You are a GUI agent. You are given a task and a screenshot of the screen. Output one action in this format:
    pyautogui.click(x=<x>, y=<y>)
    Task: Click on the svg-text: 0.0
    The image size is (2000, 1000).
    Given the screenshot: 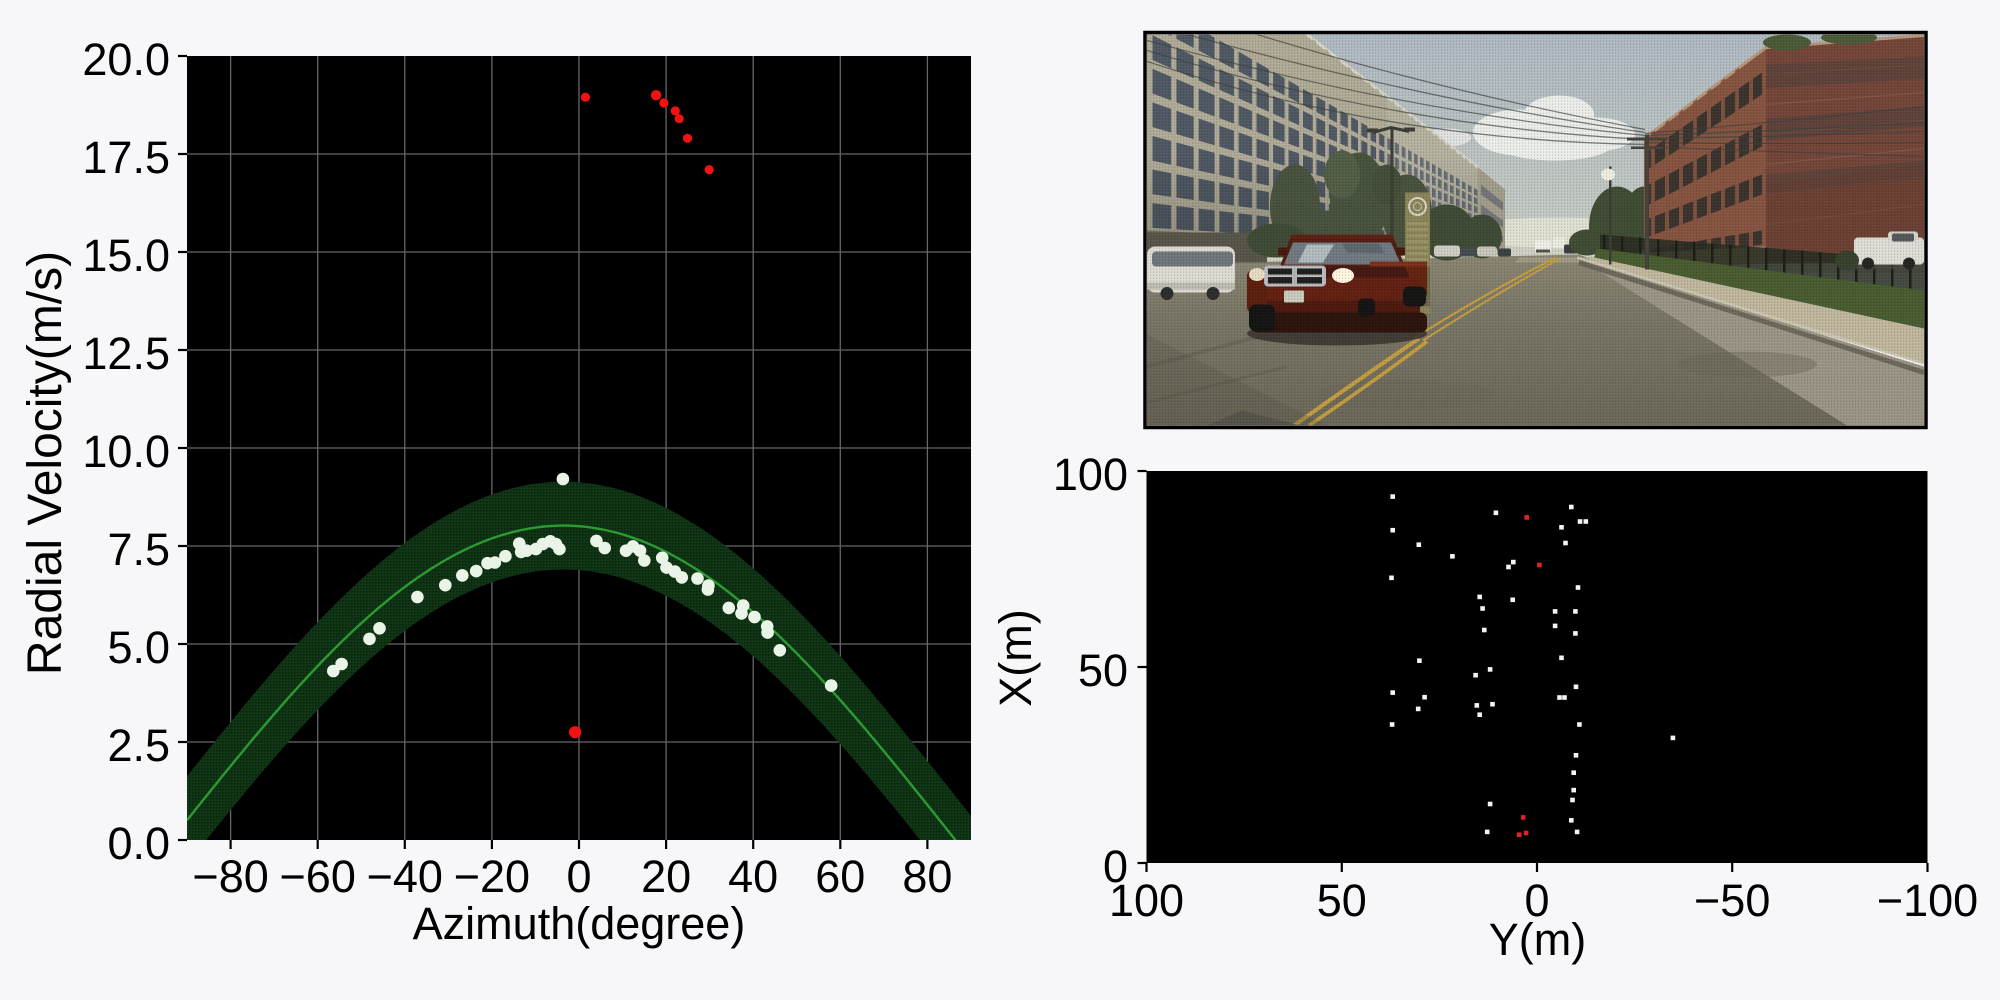 What is the action you would take?
    pyautogui.click(x=138, y=843)
    